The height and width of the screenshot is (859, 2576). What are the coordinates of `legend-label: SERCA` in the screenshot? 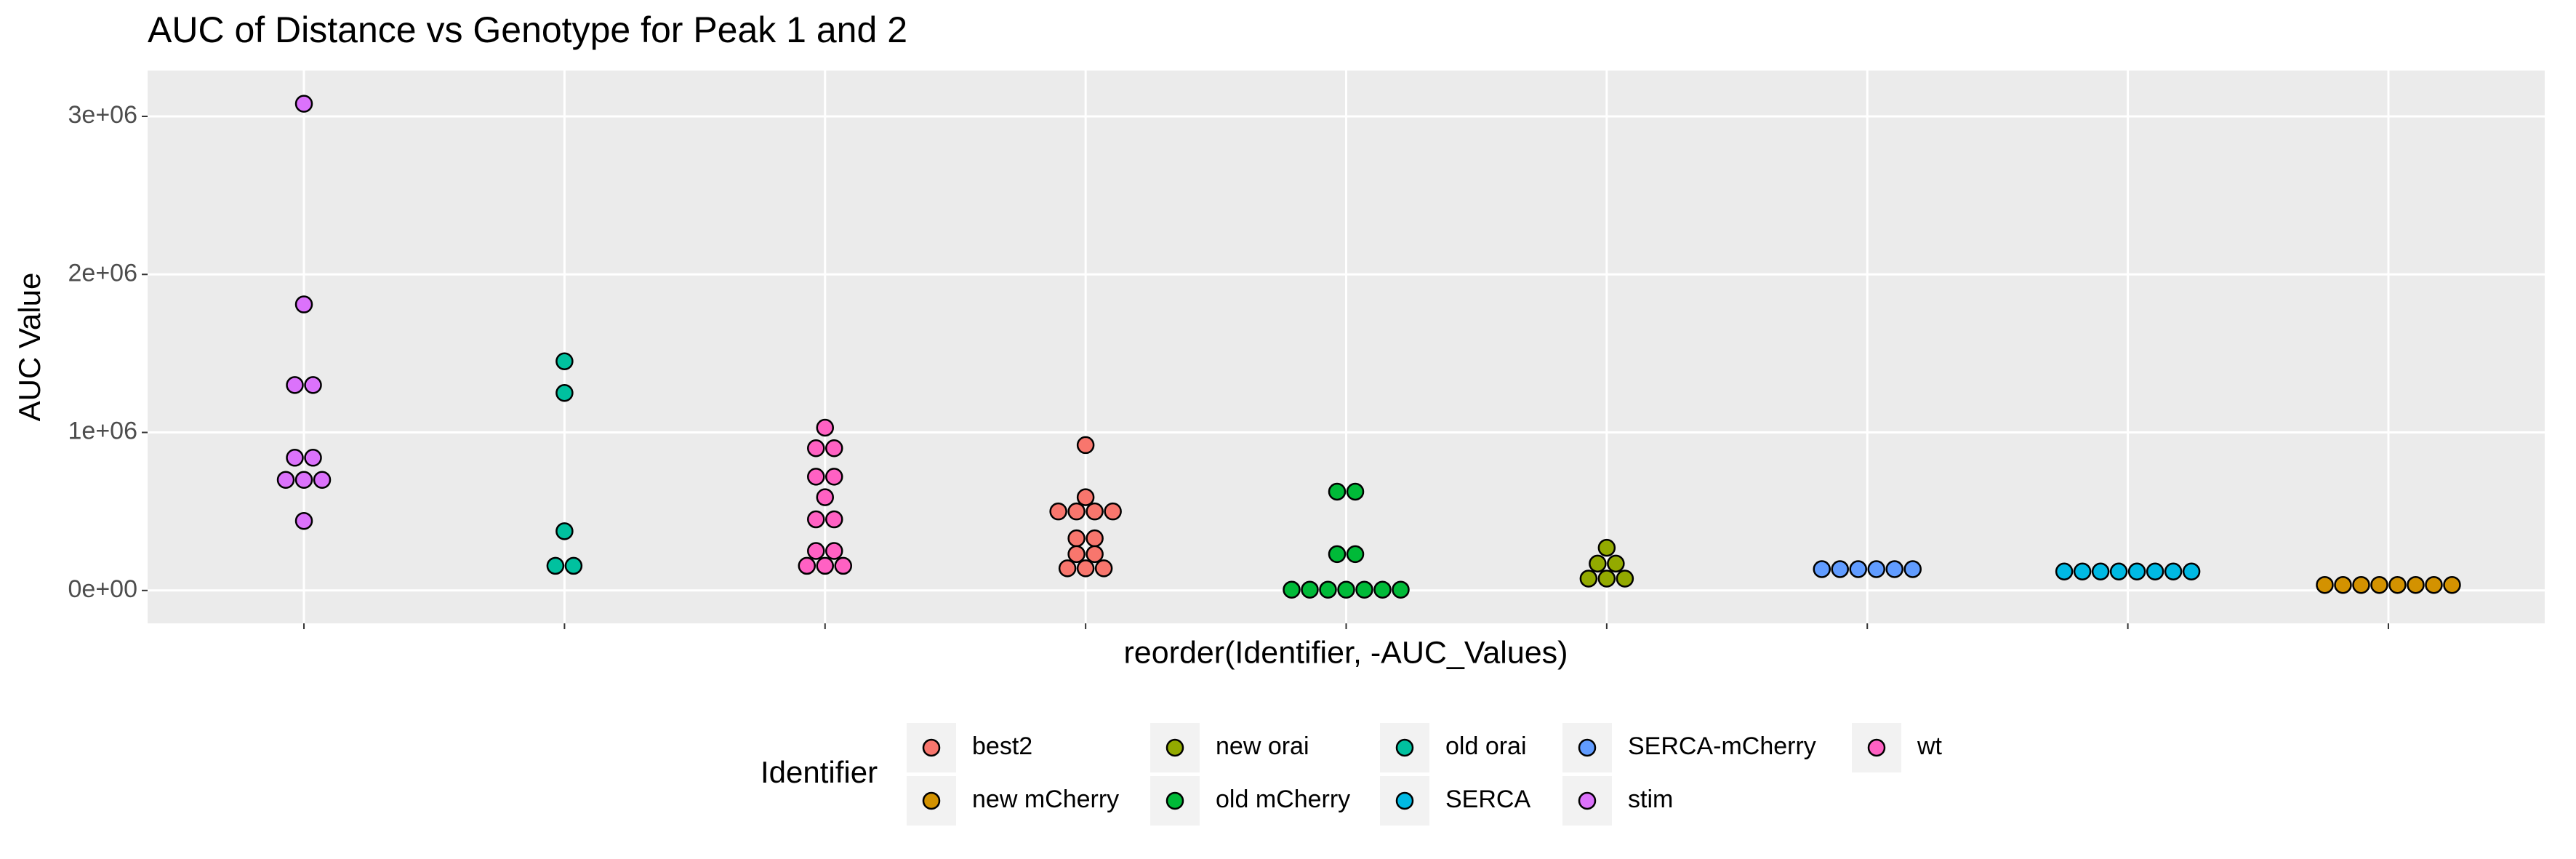 It's located at (1487, 799).